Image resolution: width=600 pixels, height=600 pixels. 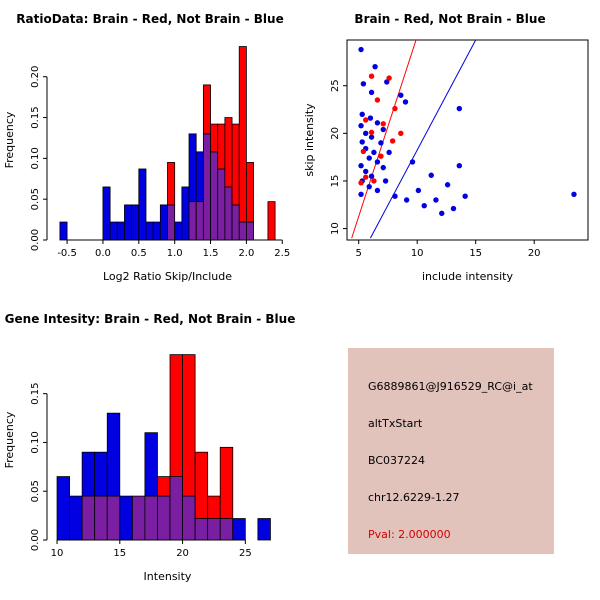 What do you see at coordinates (414, 497) in the screenshot?
I see `locus-text: chr12.6229-1.27` at bounding box center [414, 497].